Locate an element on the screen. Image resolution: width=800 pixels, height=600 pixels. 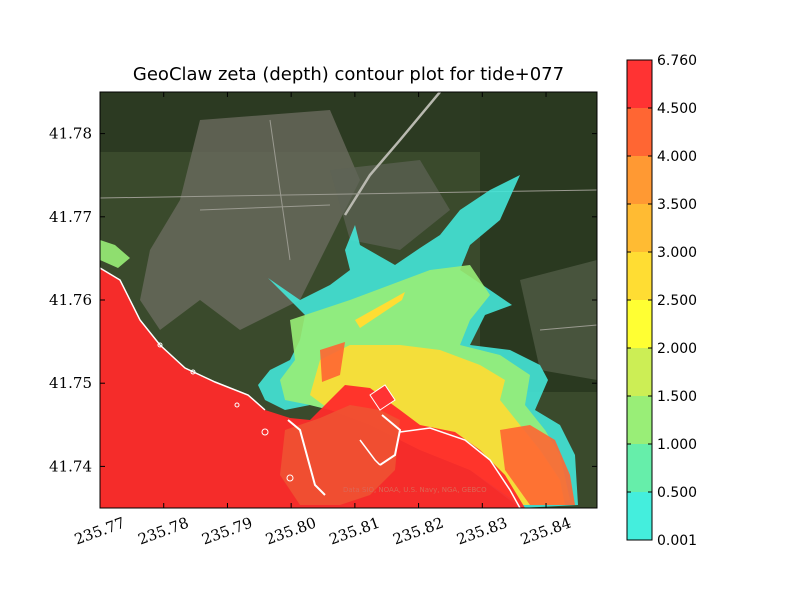
colorbar-label: 0.500 is located at coordinates (677, 493).